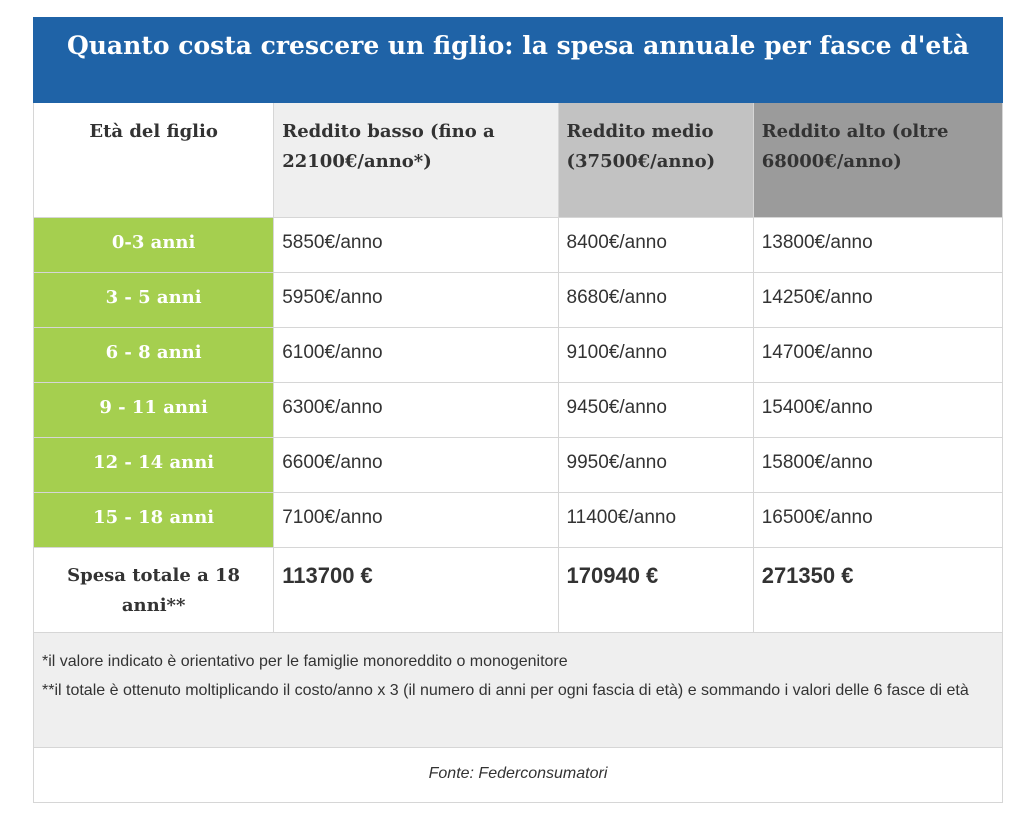  I want to click on high-income-value: 15400€/anno, so click(878, 410).